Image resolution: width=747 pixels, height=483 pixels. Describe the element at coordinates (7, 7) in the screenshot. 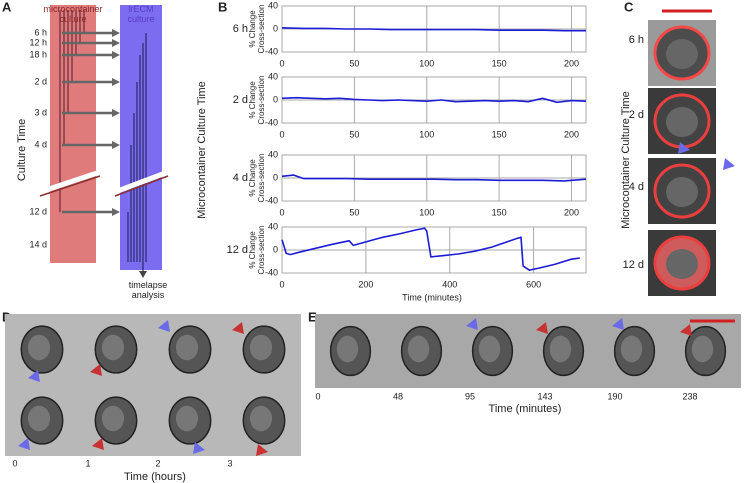

I see `panel-label: A` at that location.